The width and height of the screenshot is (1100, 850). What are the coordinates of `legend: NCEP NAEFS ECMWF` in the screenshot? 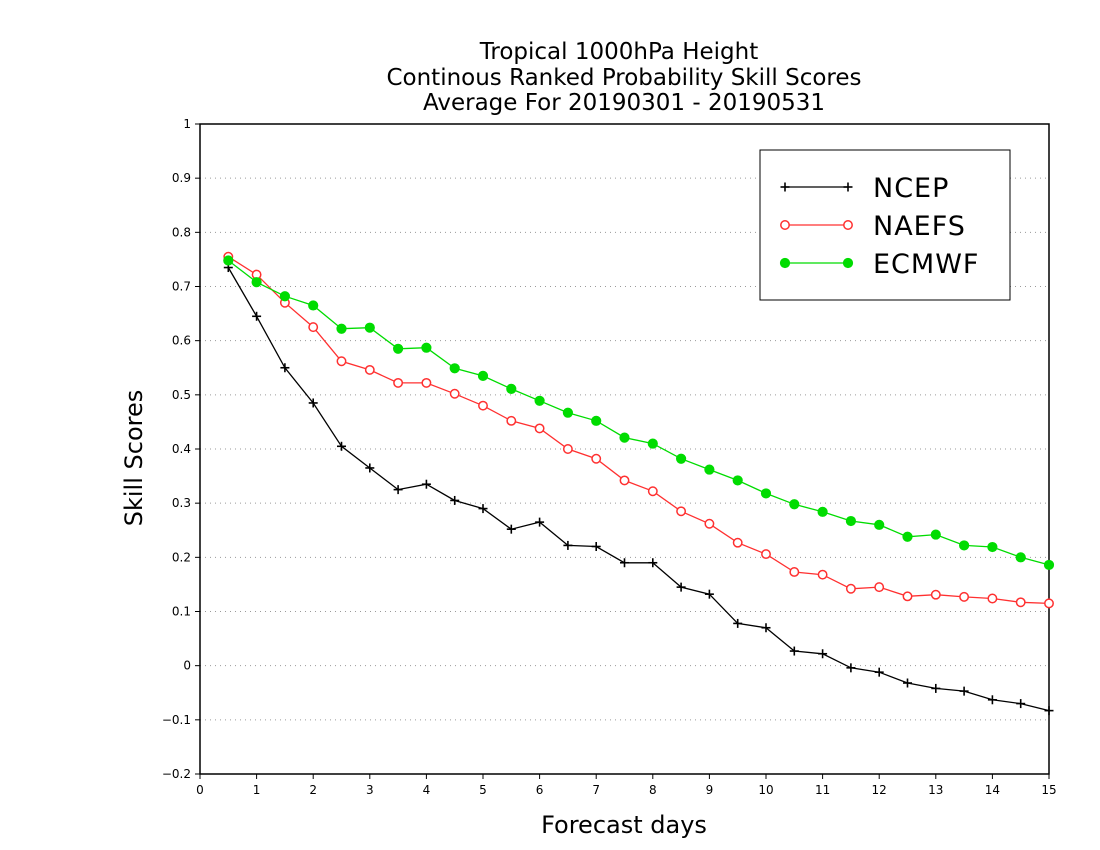 It's located at (885, 225).